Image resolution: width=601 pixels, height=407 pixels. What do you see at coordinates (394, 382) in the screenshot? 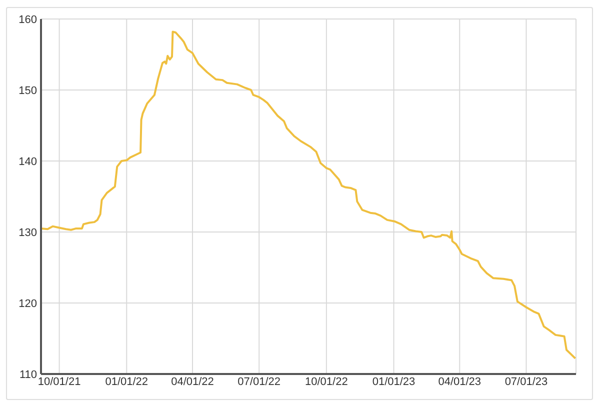
I see `x-tick-label: 01/01/23` at bounding box center [394, 382].